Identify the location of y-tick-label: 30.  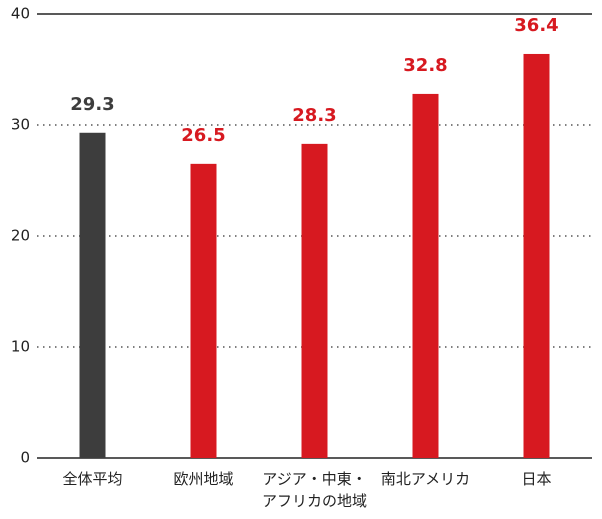
(20, 125).